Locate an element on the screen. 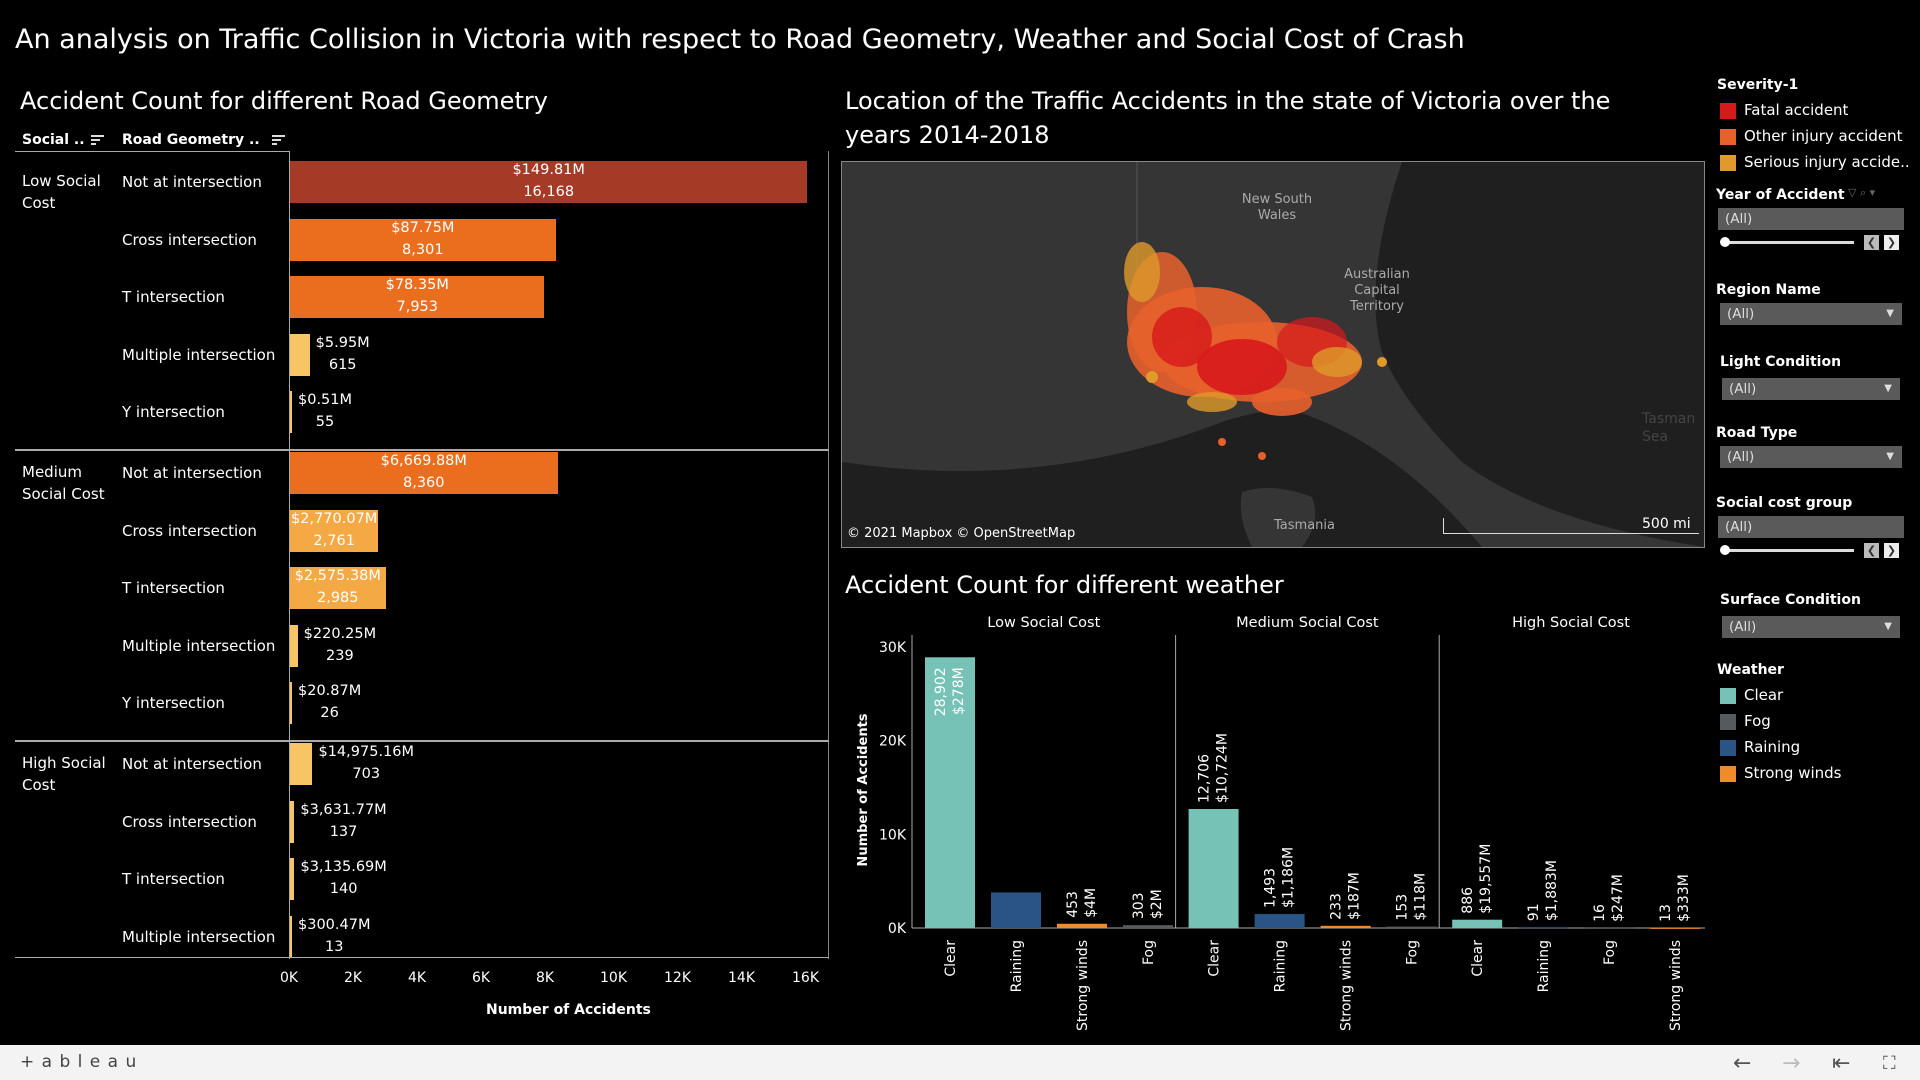  filter-tools-icon: ▽ ⌕ ▾ is located at coordinates (1862, 192).